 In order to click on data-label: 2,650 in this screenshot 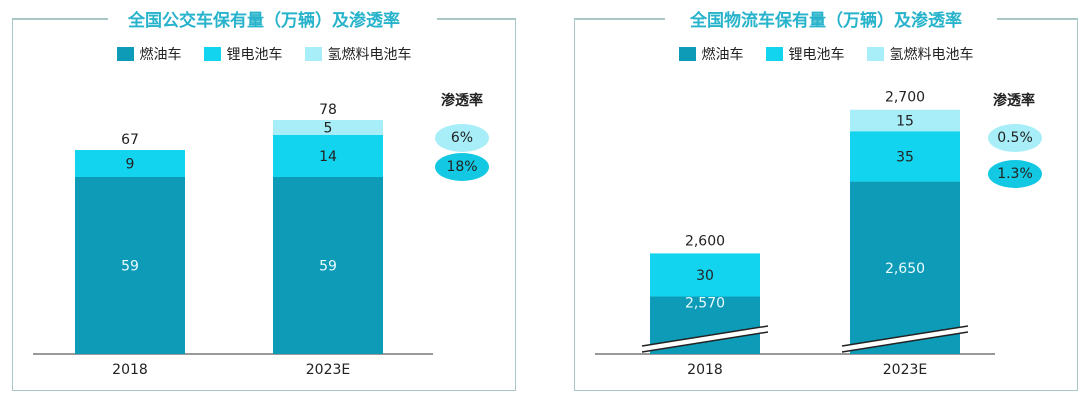, I will do `click(905, 269)`.